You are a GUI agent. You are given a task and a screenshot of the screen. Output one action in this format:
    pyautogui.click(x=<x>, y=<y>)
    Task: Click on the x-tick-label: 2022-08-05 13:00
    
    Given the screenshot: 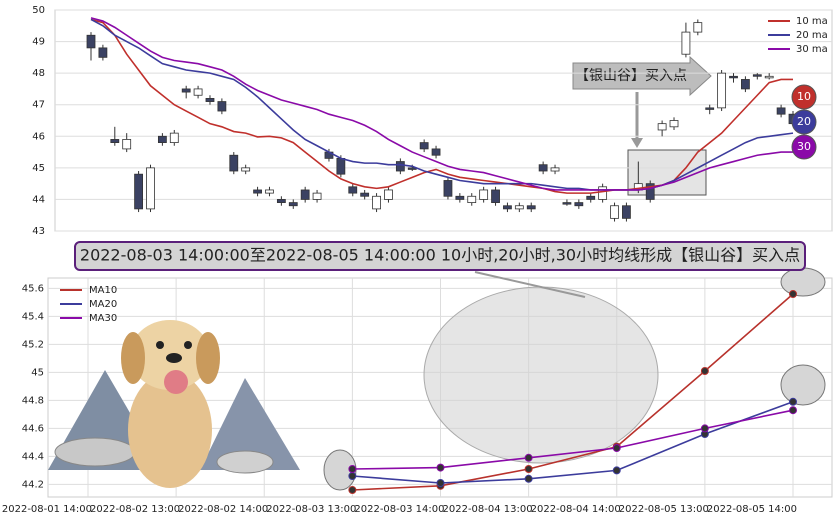 What is the action you would take?
    pyautogui.click(x=664, y=509)
    